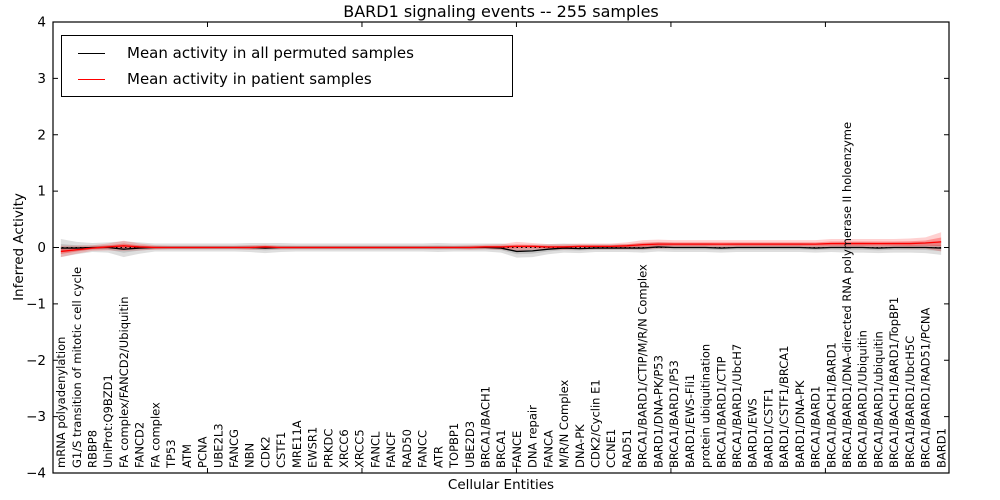 The image size is (1000, 500). I want to click on x-tick-label: ATM, so click(187, 456).